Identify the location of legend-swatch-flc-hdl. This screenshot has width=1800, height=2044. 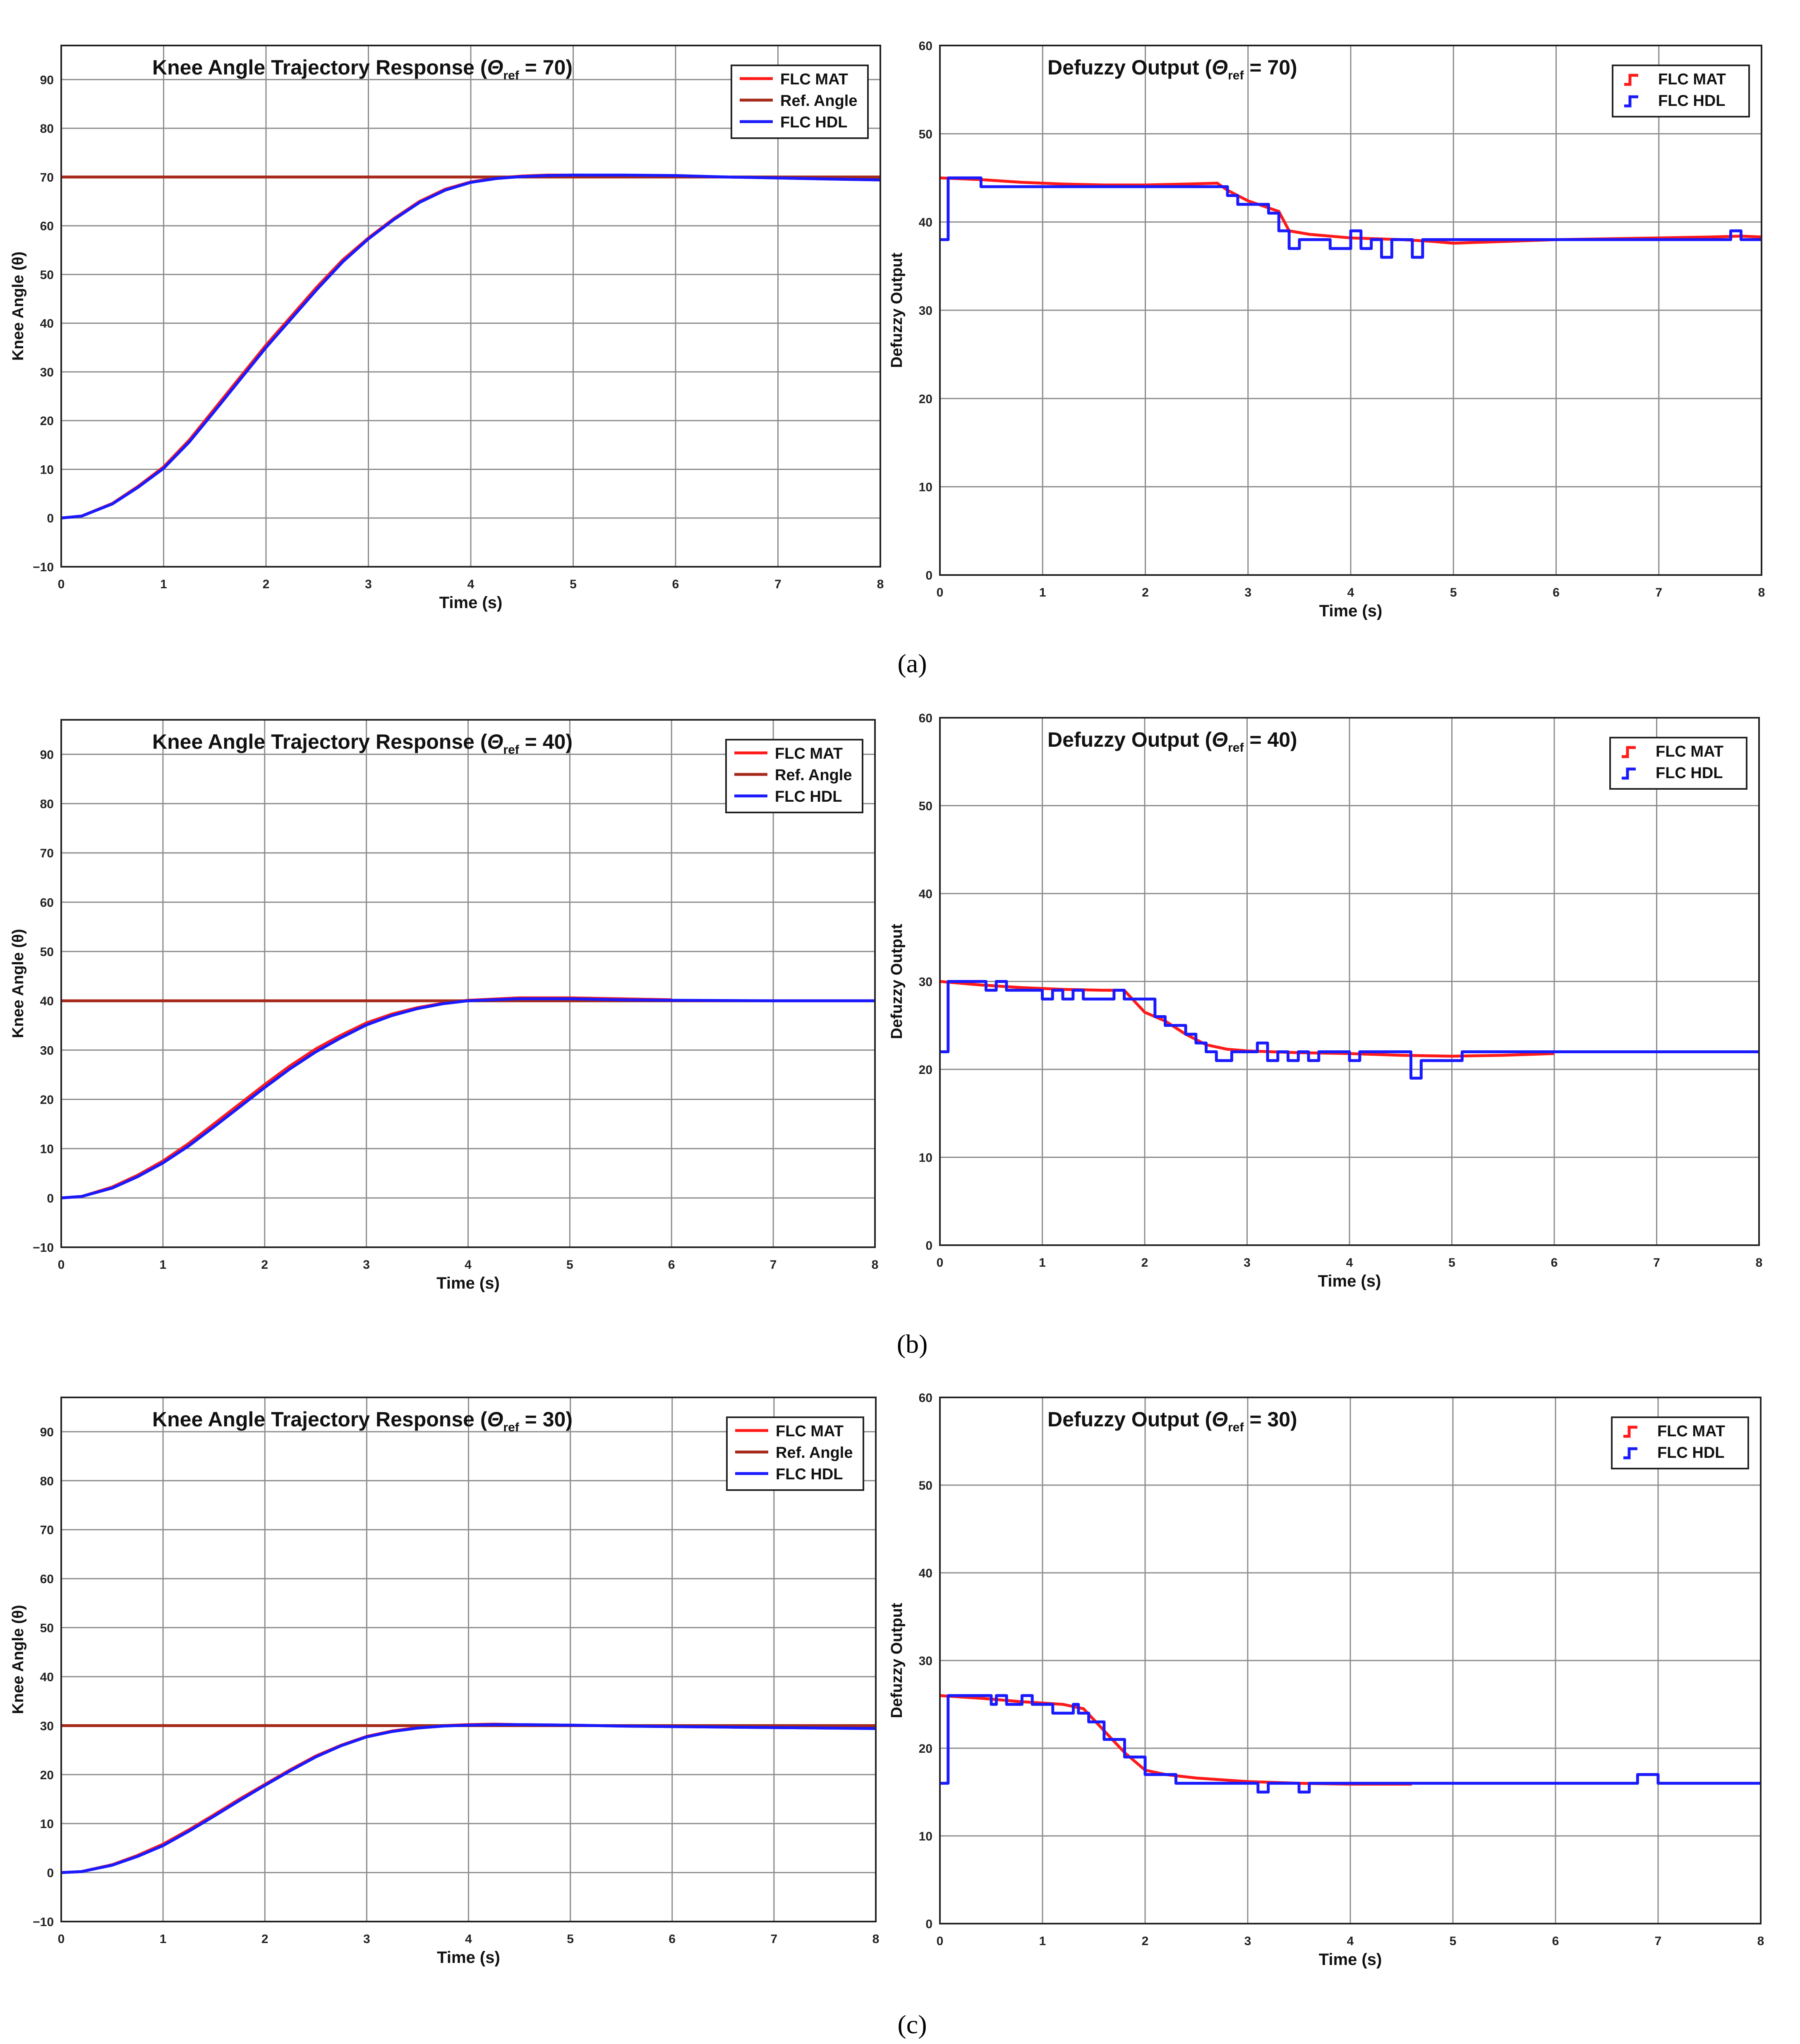
(1631, 101).